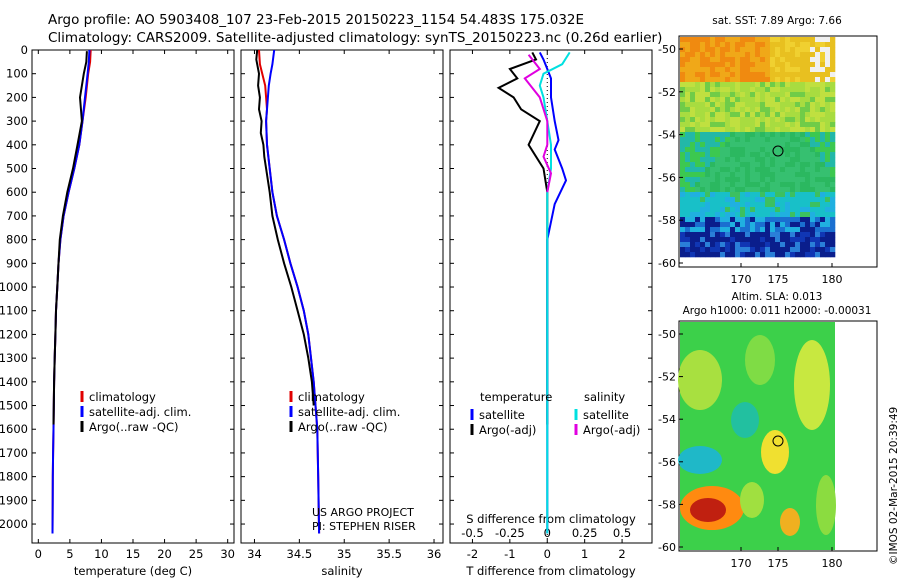 The height and width of the screenshot is (580, 900). What do you see at coordinates (17, 263) in the screenshot?
I see `y-tick-label: 900` at bounding box center [17, 263].